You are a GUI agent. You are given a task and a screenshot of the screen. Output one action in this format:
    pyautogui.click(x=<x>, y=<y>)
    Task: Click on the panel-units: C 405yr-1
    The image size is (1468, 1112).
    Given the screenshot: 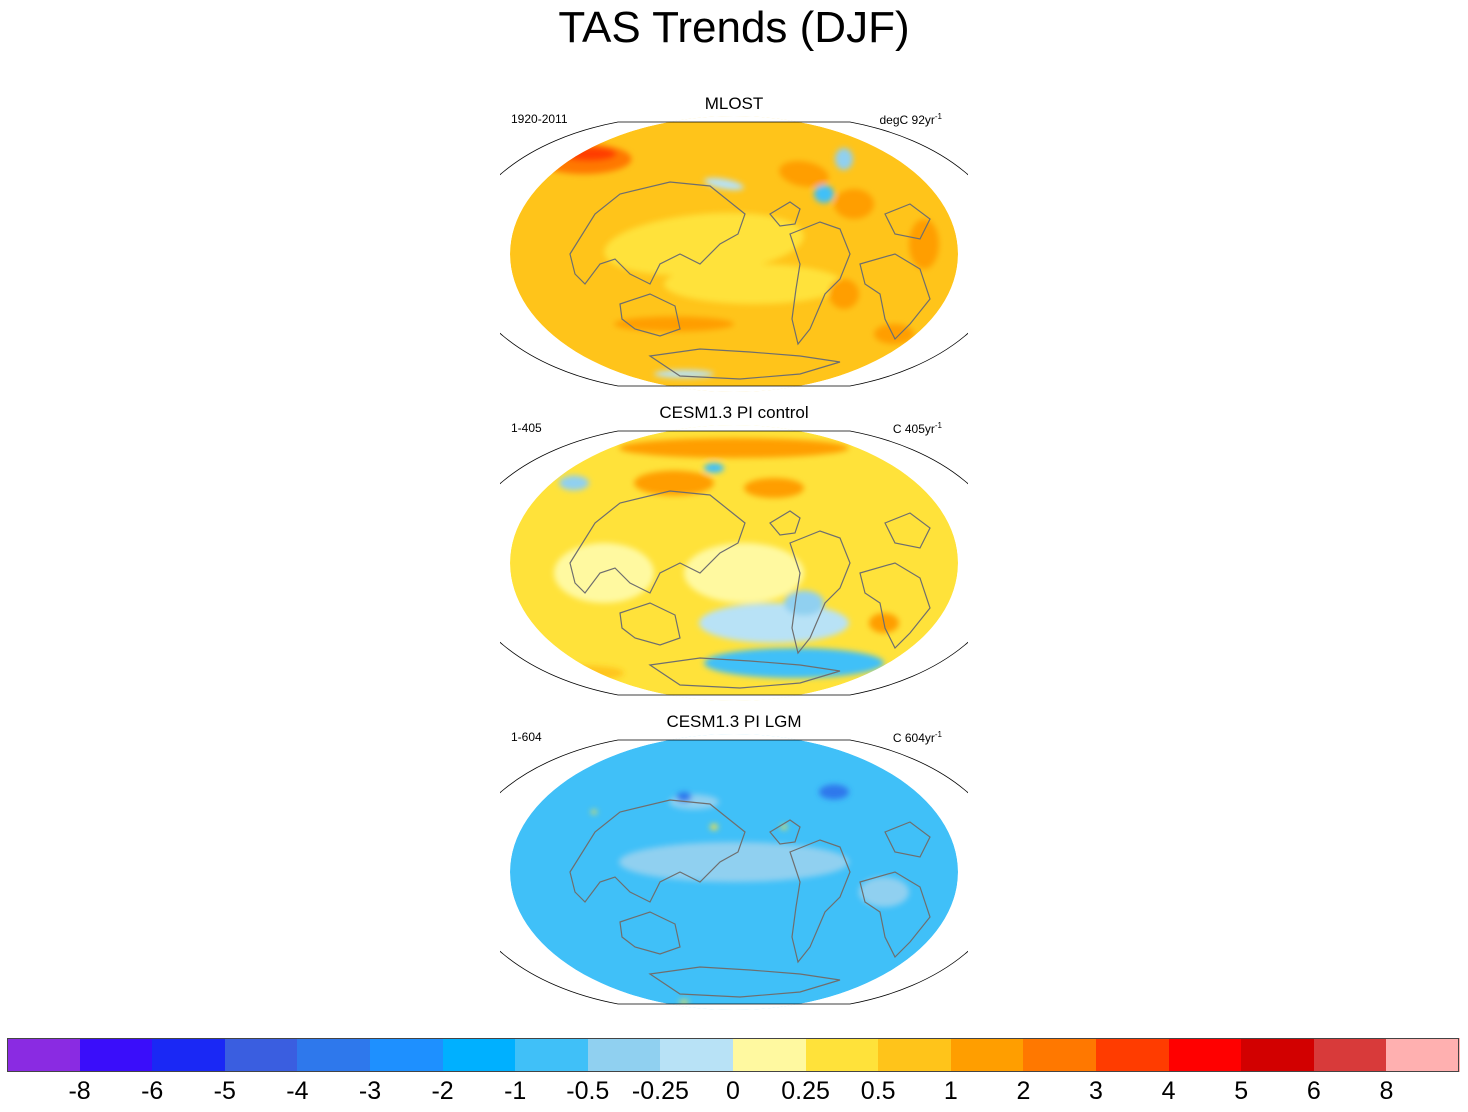 What is the action you would take?
    pyautogui.click(x=917, y=428)
    